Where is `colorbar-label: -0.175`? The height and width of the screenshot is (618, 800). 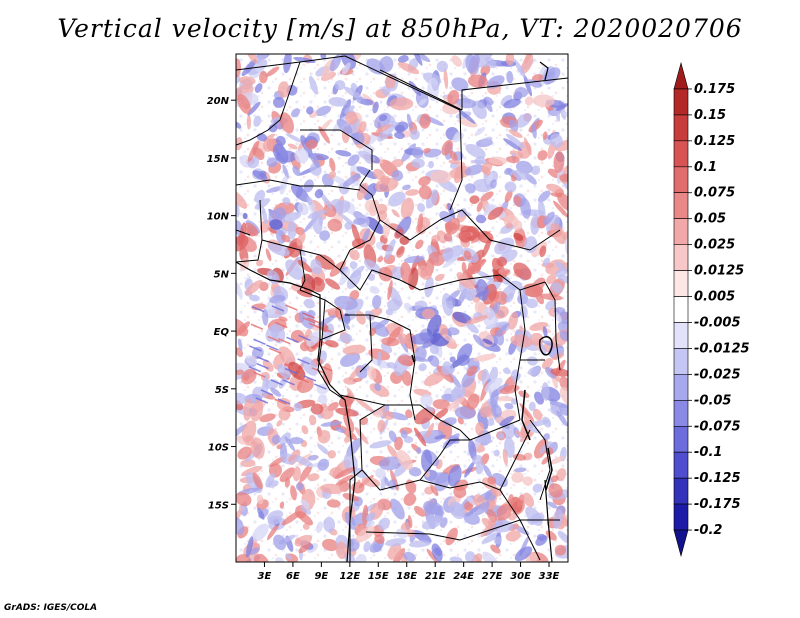
colorbar-label: -0.175 is located at coordinates (717, 504).